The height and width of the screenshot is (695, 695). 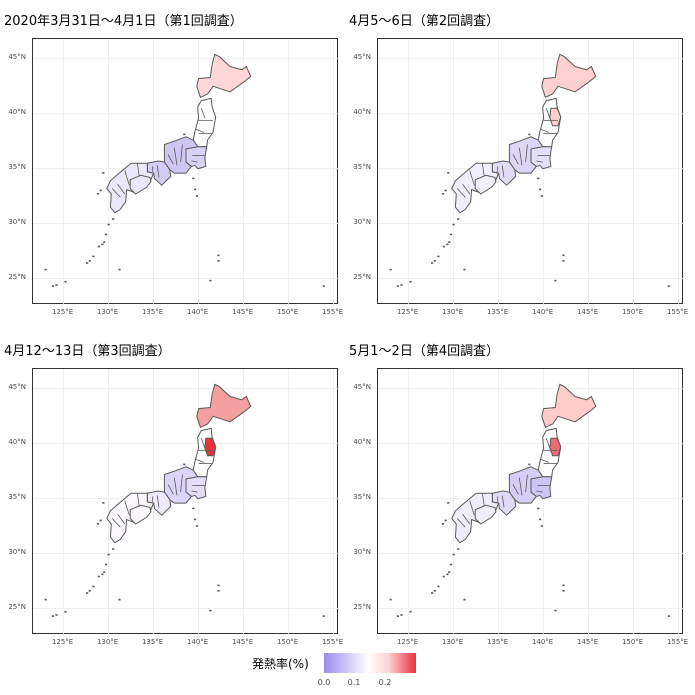 I want to click on legend-tick: 0.0, so click(x=324, y=682).